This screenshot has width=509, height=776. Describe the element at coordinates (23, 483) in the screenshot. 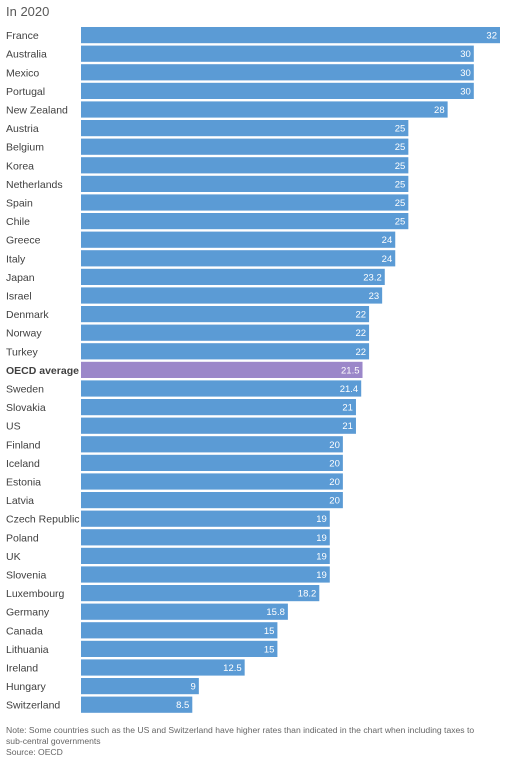

I see `category-label: Estonia` at that location.